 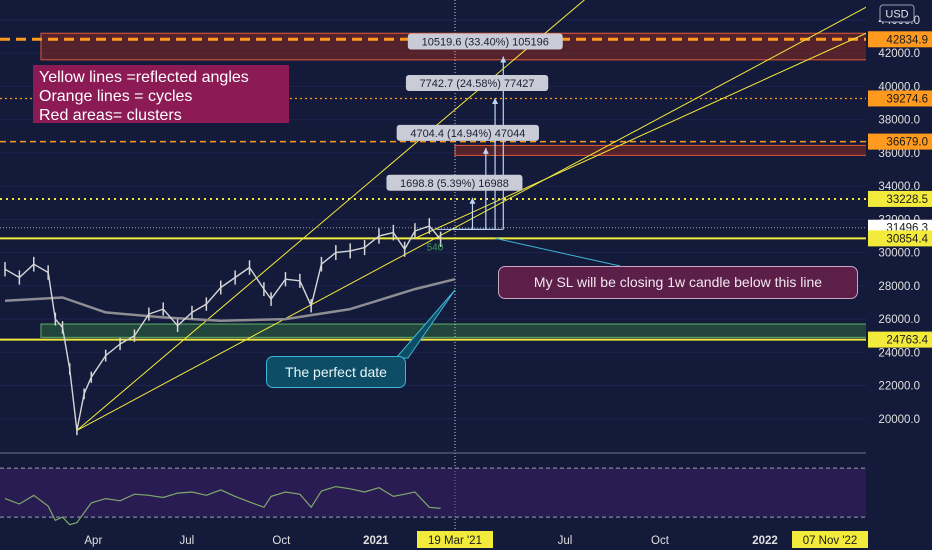 What do you see at coordinates (765, 541) in the screenshot?
I see `time-tick-label: 2022` at bounding box center [765, 541].